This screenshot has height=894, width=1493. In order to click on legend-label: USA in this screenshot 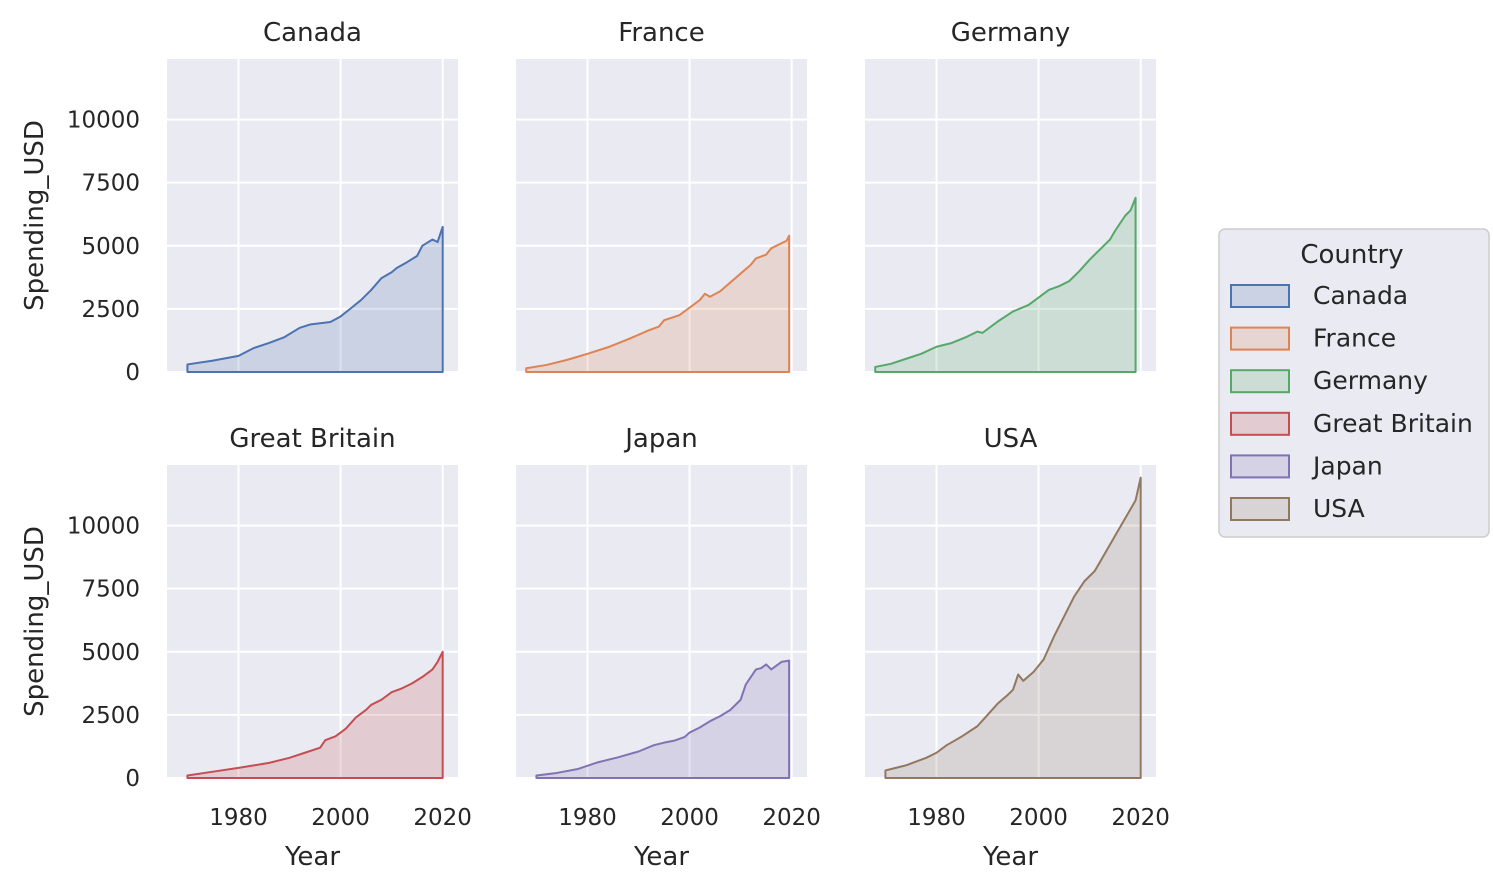, I will do `click(1339, 508)`.